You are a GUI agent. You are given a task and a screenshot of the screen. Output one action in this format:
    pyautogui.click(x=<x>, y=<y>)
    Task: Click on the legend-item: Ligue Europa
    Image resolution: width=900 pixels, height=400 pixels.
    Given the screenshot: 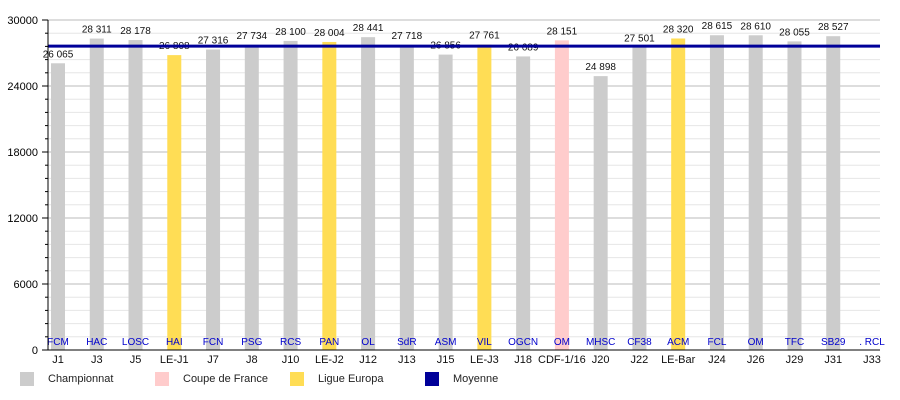 What is the action you would take?
    pyautogui.click(x=357, y=379)
    